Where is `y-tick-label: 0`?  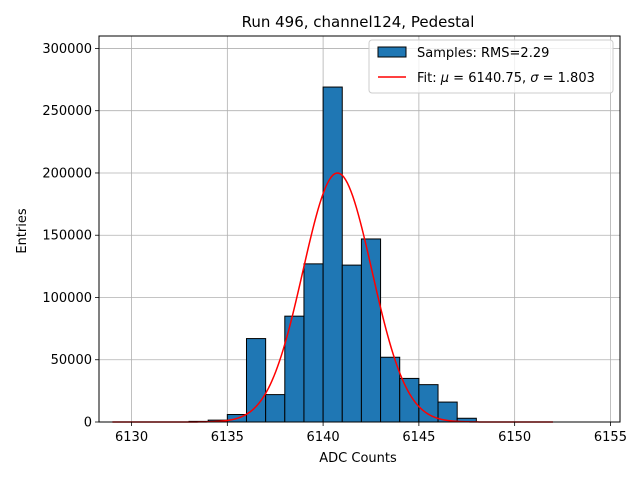
y-tick-label: 0 is located at coordinates (88, 423).